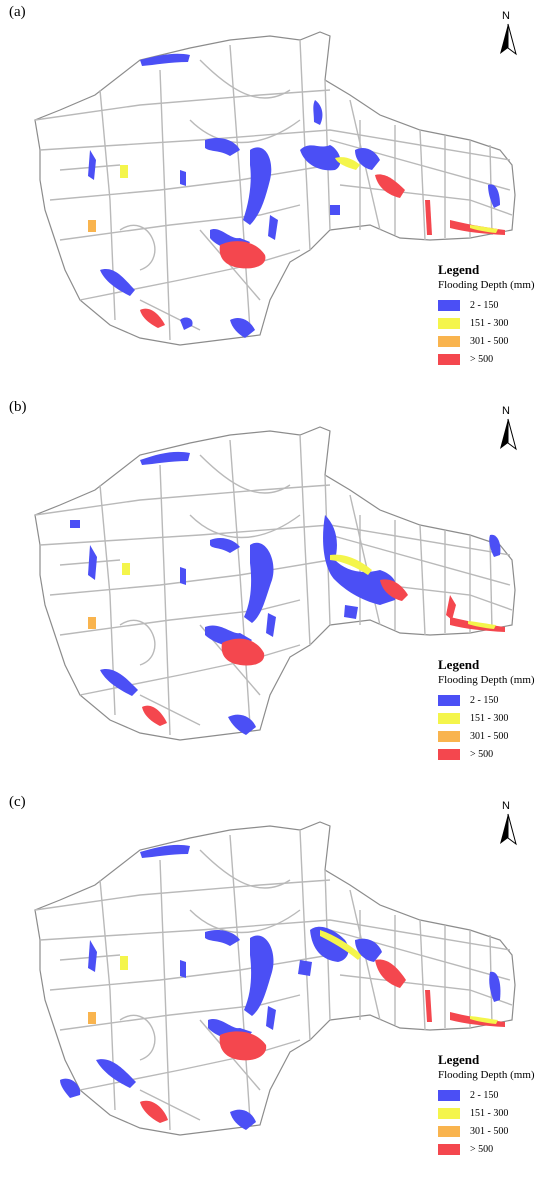  What do you see at coordinates (508, 434) in the screenshot?
I see `north-arrow-icon` at bounding box center [508, 434].